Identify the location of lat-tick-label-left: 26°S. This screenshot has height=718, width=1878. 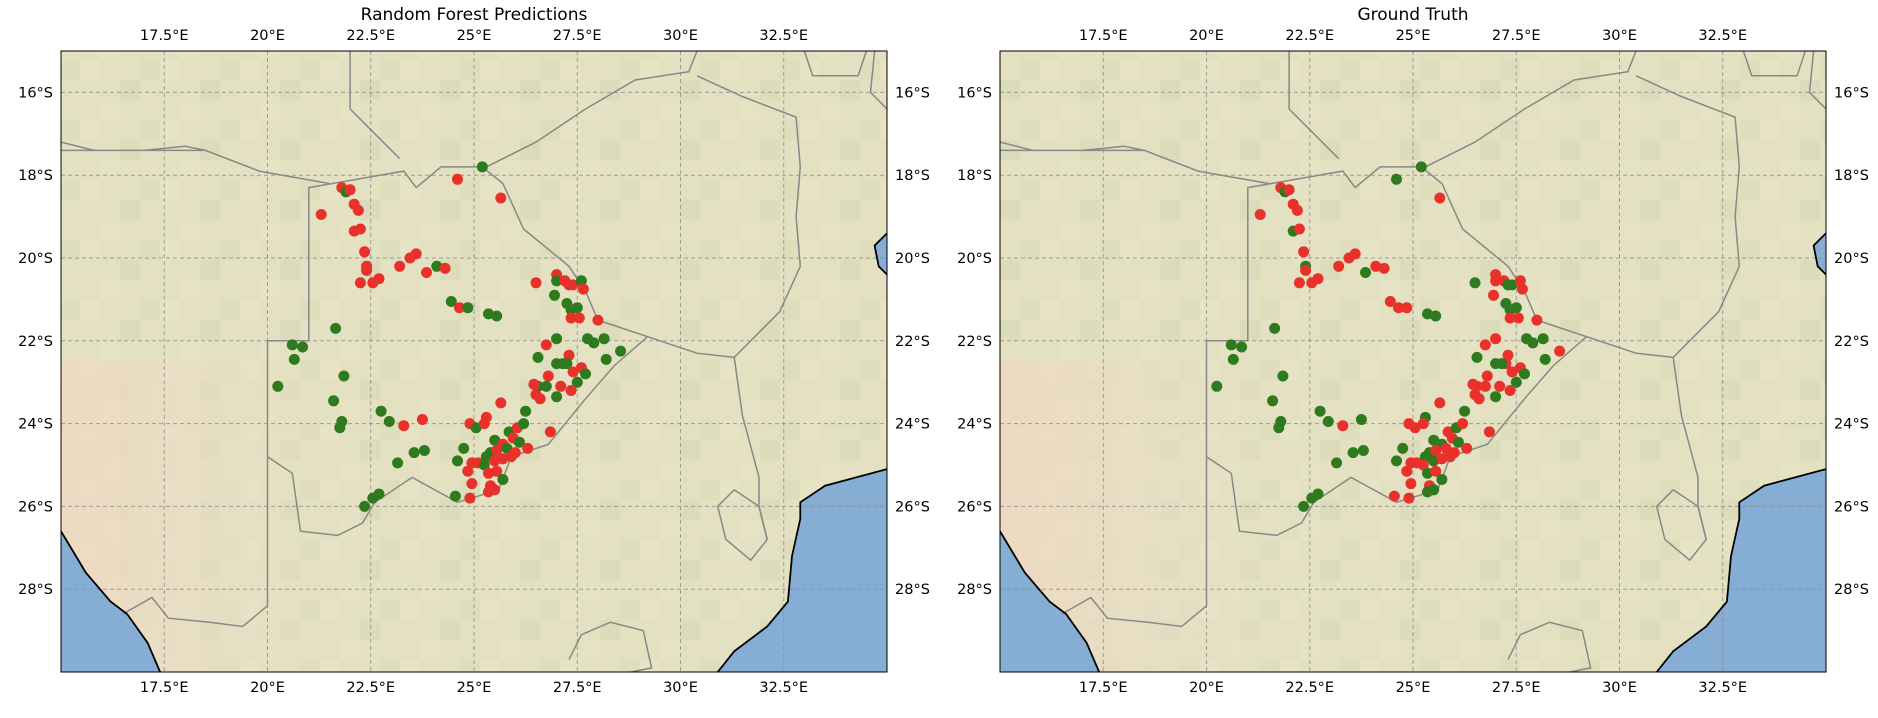
(35, 507).